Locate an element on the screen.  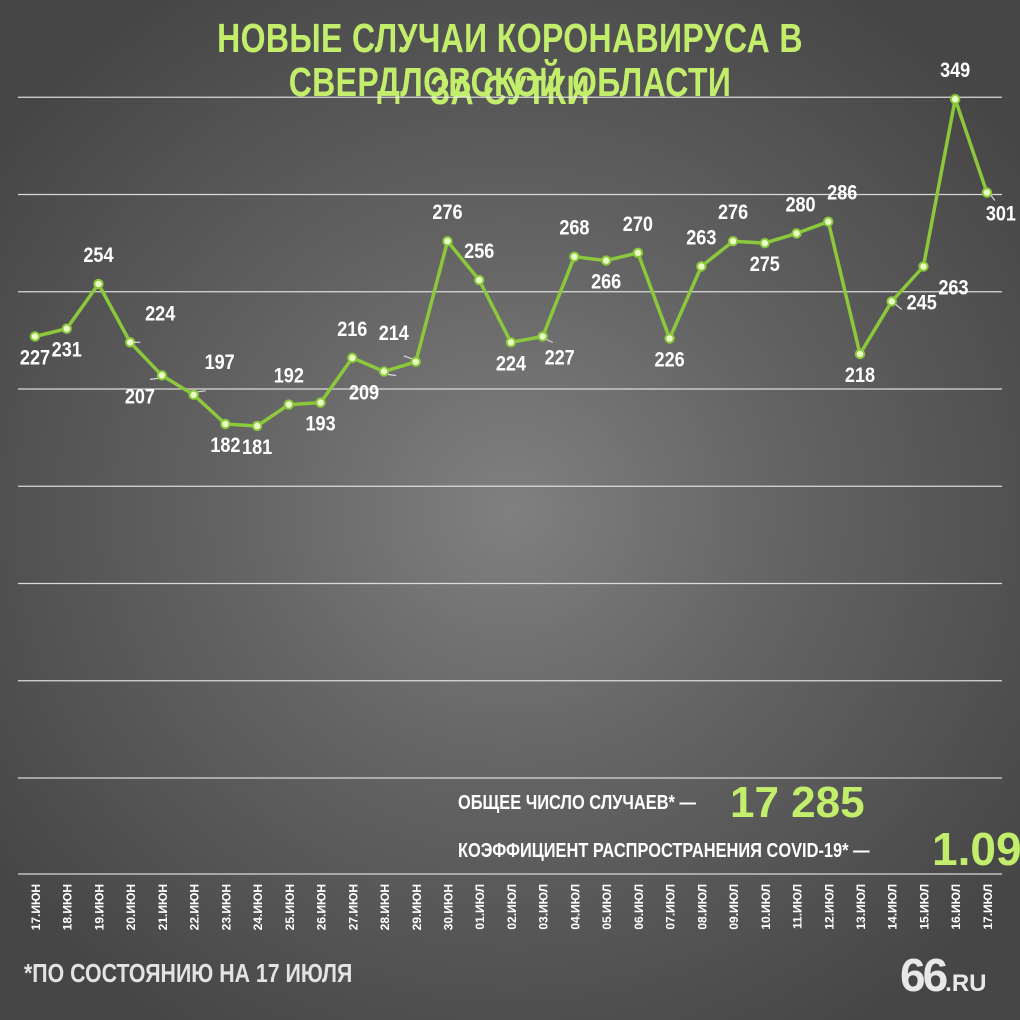
x-tick-label: 22.ИЮН is located at coordinates (195, 907).